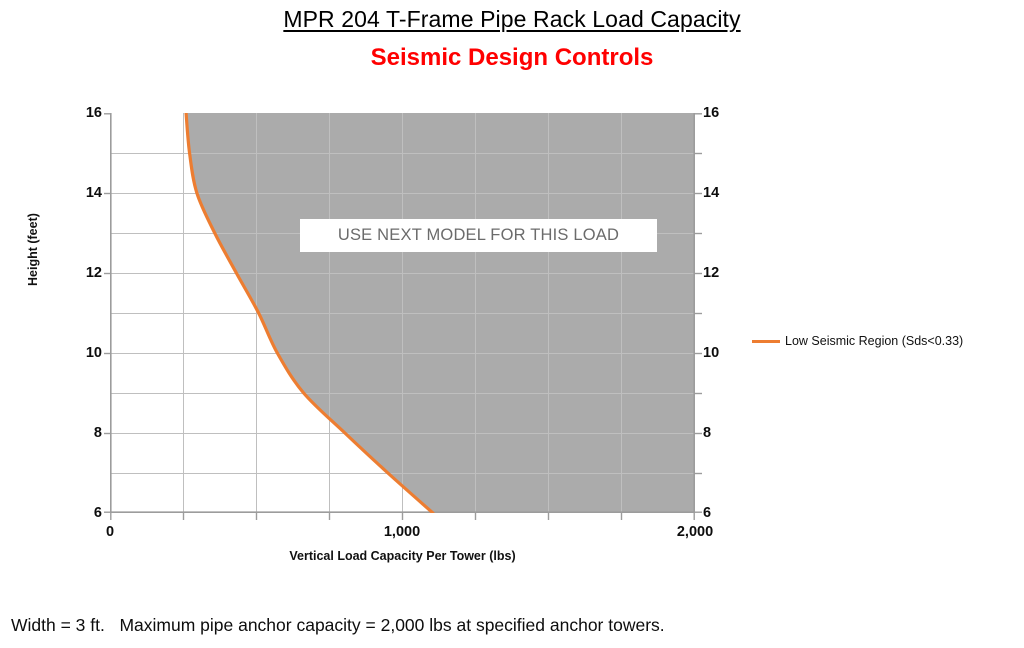 Image resolution: width=1024 pixels, height=648 pixels. What do you see at coordinates (93, 353) in the screenshot?
I see `y-tick-label: 10` at bounding box center [93, 353].